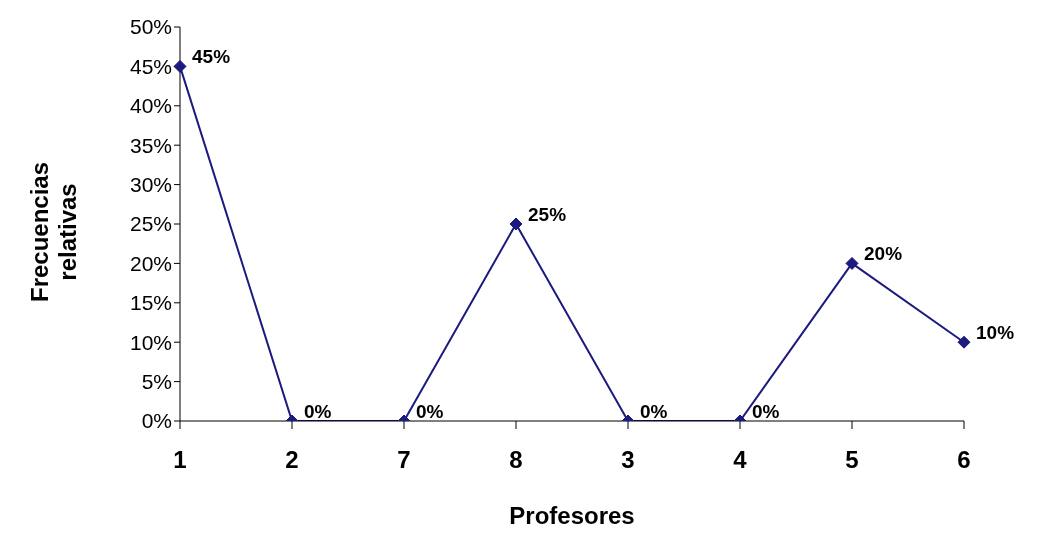 The image size is (1047, 546). I want to click on y-tick-label: 25%, so click(150, 224).